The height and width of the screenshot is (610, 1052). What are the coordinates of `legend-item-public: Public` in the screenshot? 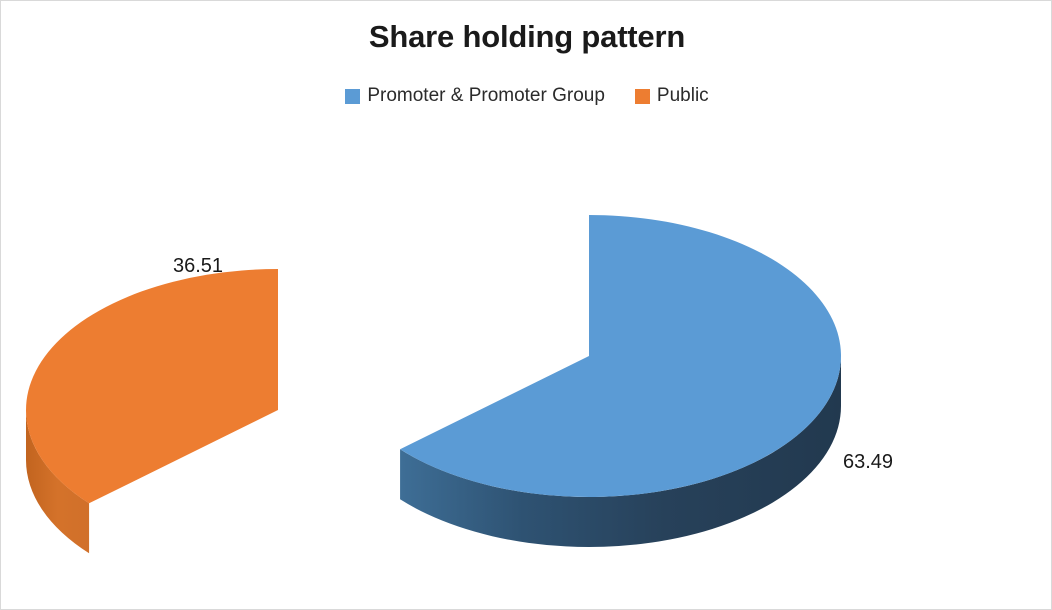 It's located at (671, 96).